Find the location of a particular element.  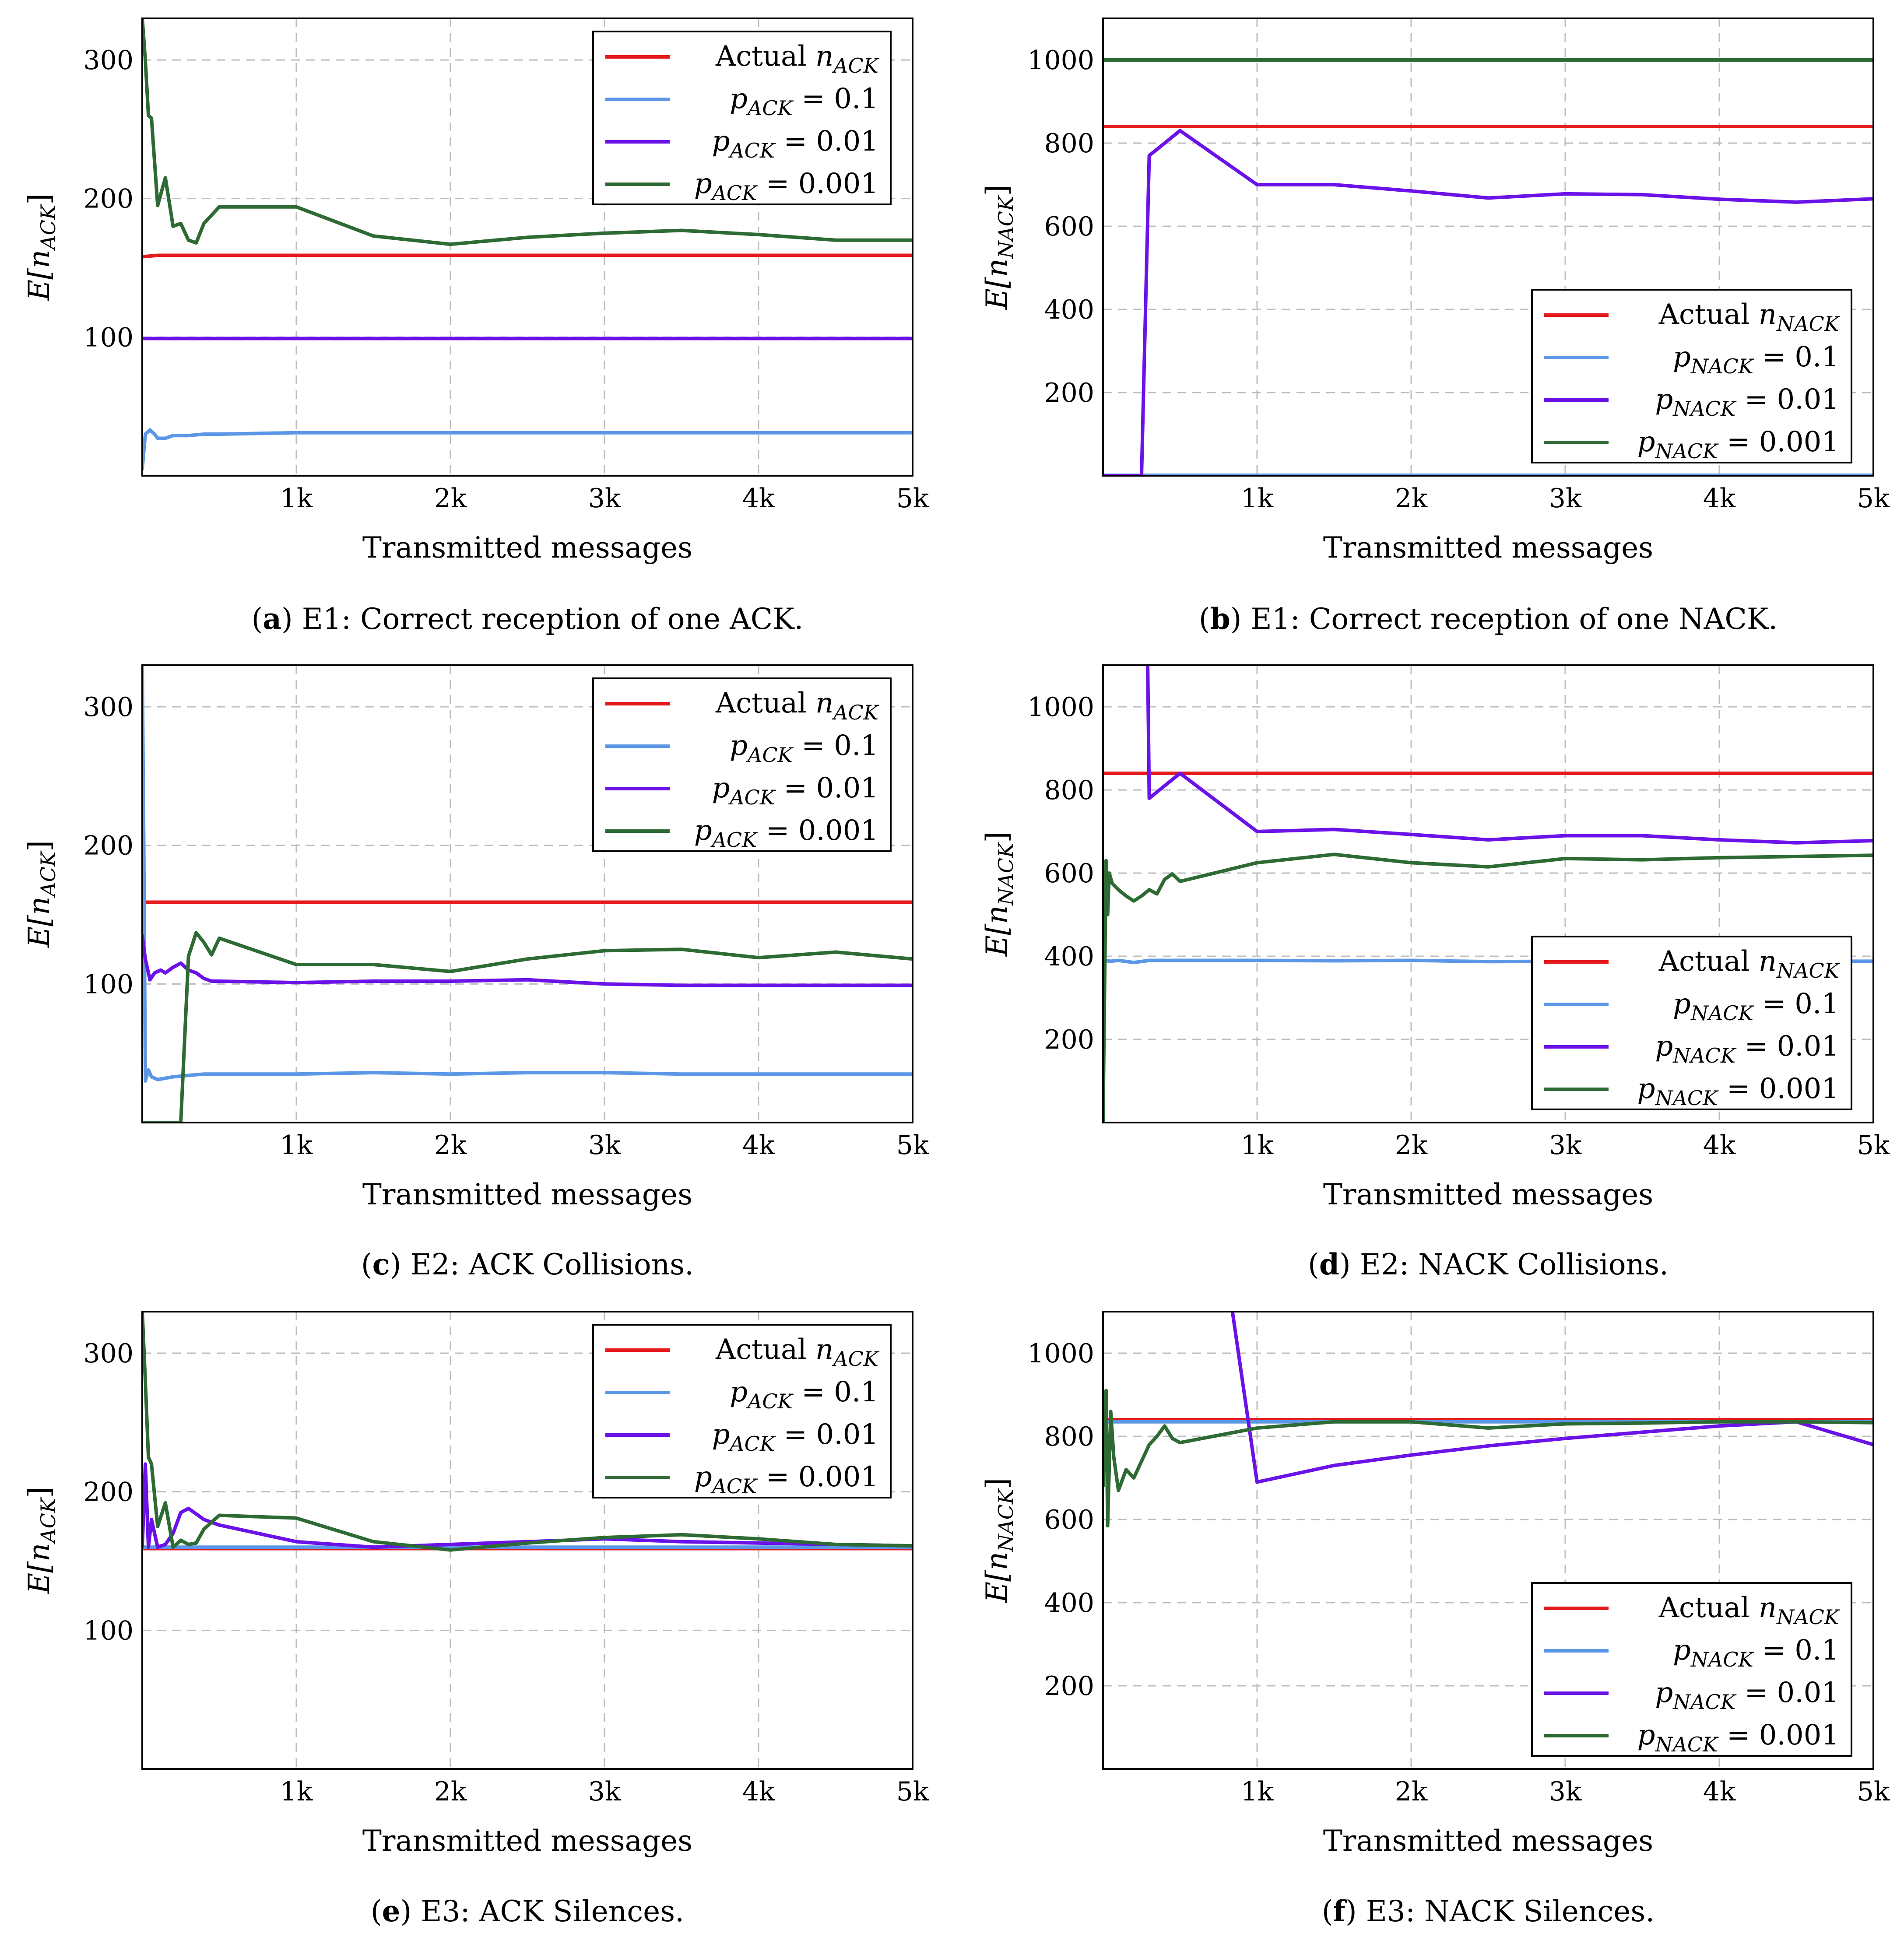

panel-caption: (a) E1: Correct reception of one ACK. is located at coordinates (527, 619).